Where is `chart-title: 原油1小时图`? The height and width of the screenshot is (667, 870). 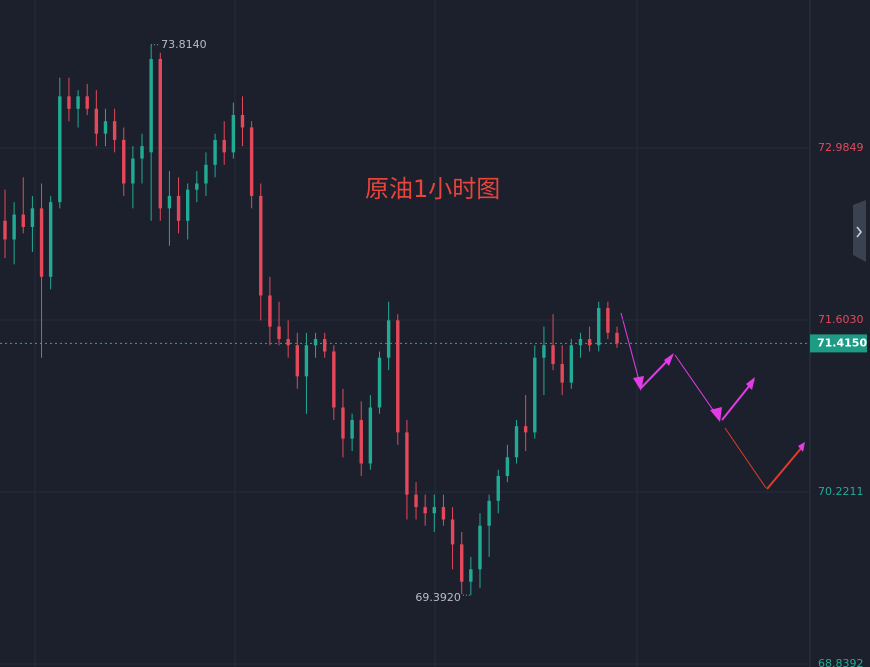
chart-title: 原油1小时图 is located at coordinates (432, 189).